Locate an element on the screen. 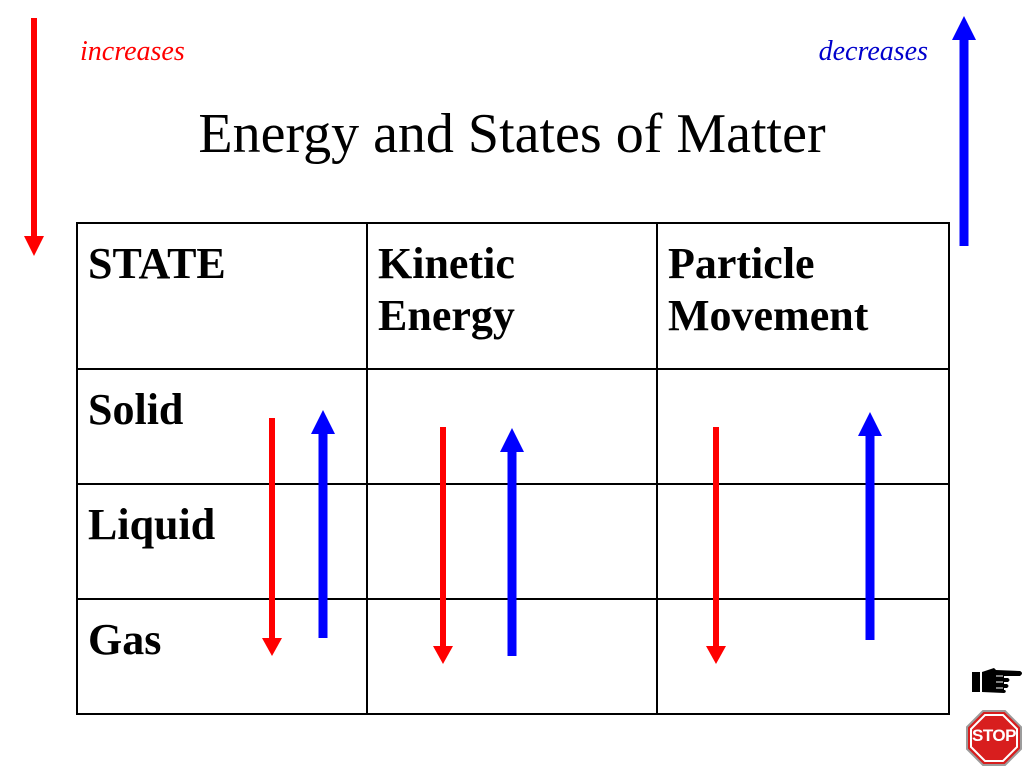 The height and width of the screenshot is (768, 1024). table-row: Solid is located at coordinates (513, 426).